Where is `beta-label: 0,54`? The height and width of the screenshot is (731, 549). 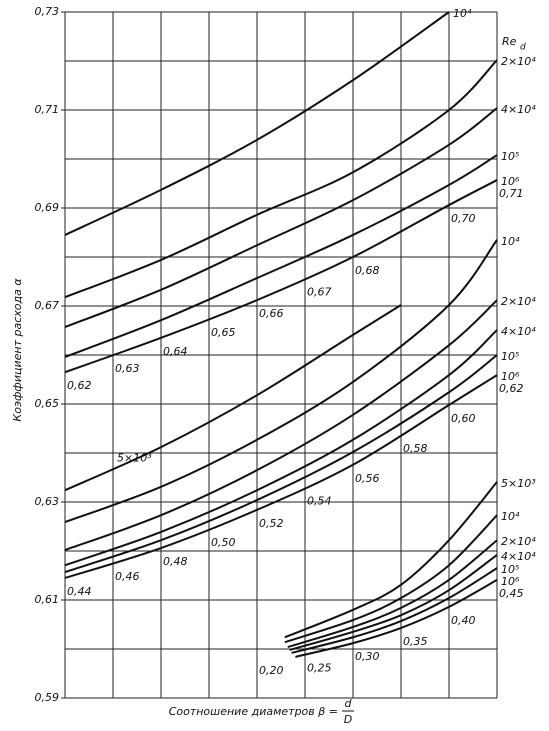
beta-label: 0,54 is located at coordinates (319, 500).